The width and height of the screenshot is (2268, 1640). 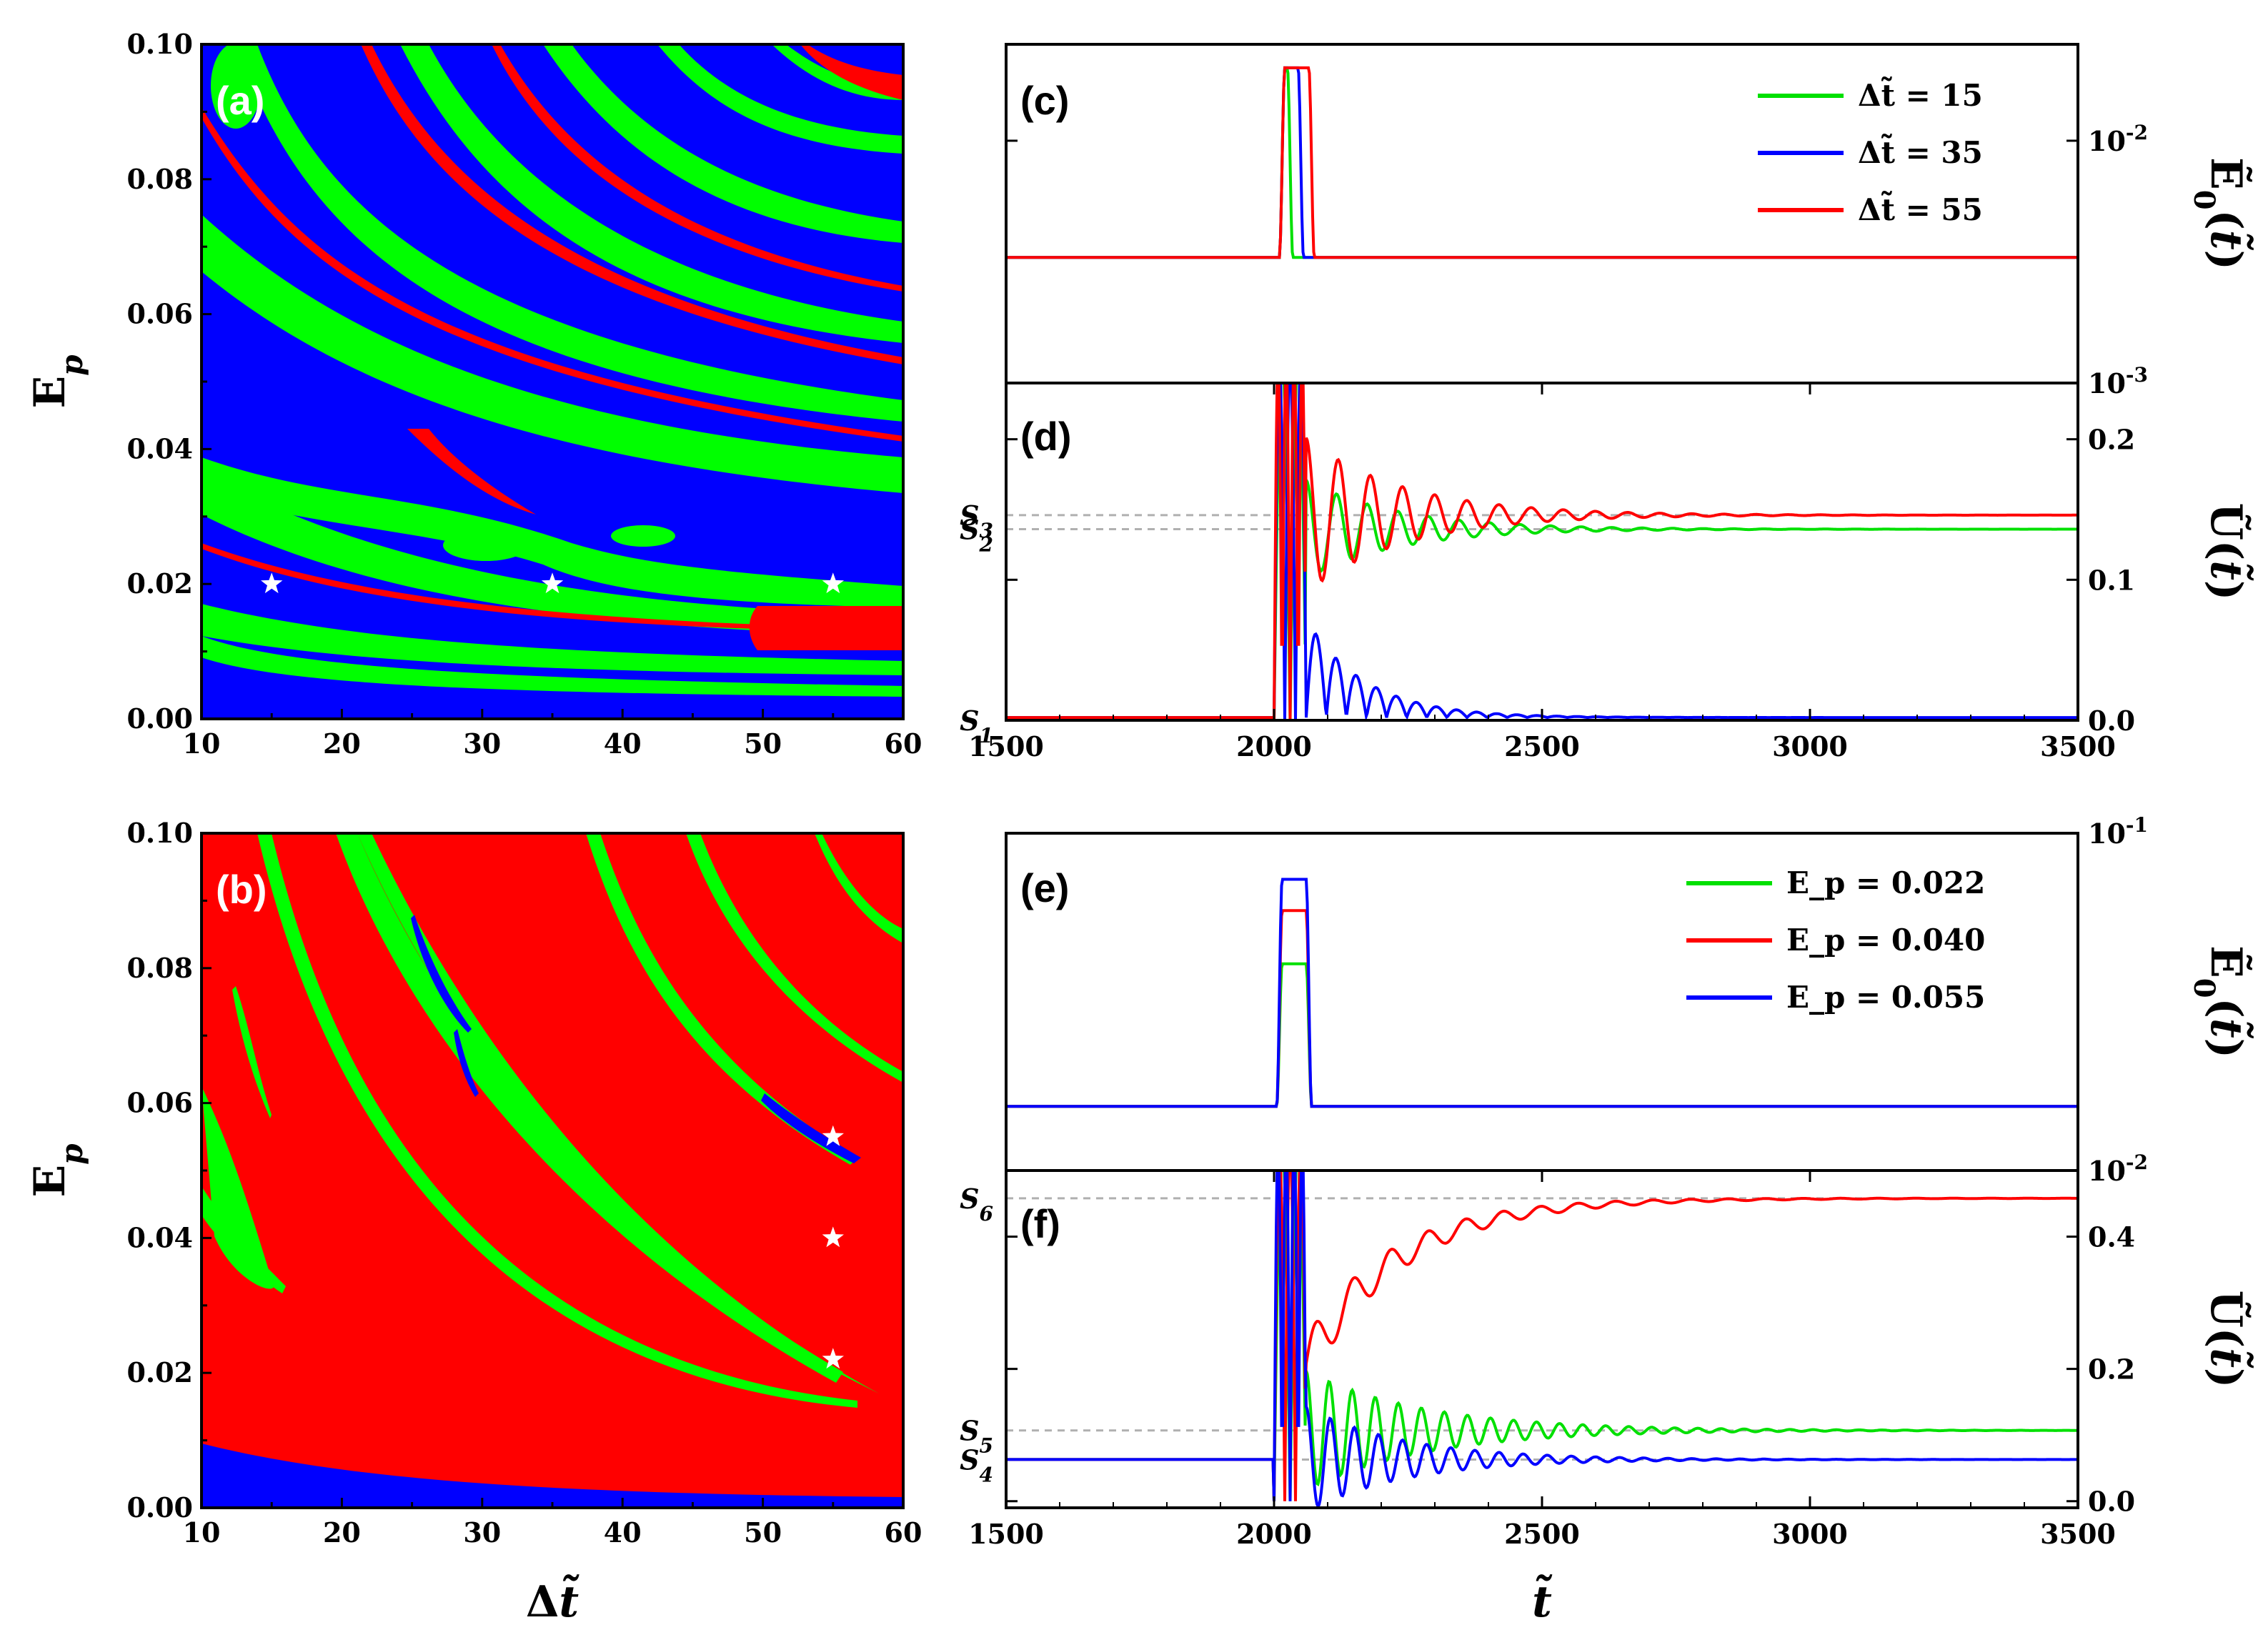 What do you see at coordinates (2228, 1340) in the screenshot?
I see `panel-f-ylabel: Ũ(t̃)` at bounding box center [2228, 1340].